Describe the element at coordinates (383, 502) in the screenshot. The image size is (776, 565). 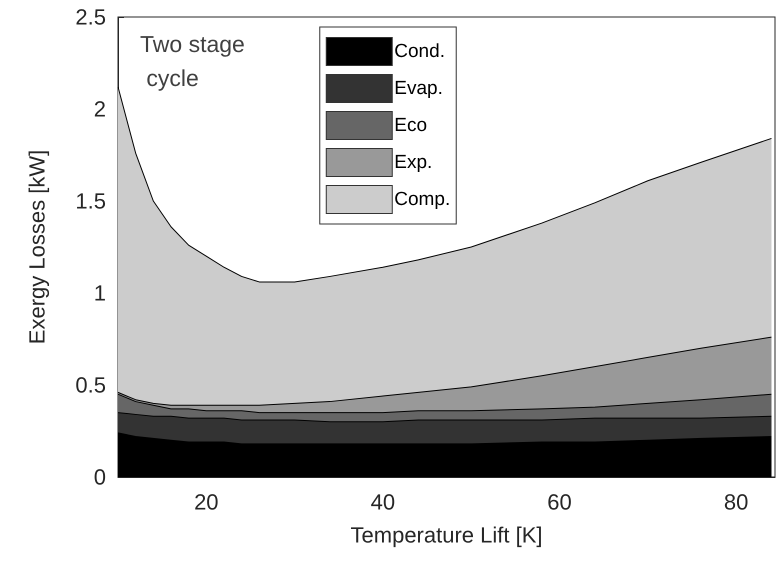
I see `x-tick-label: 40` at that location.